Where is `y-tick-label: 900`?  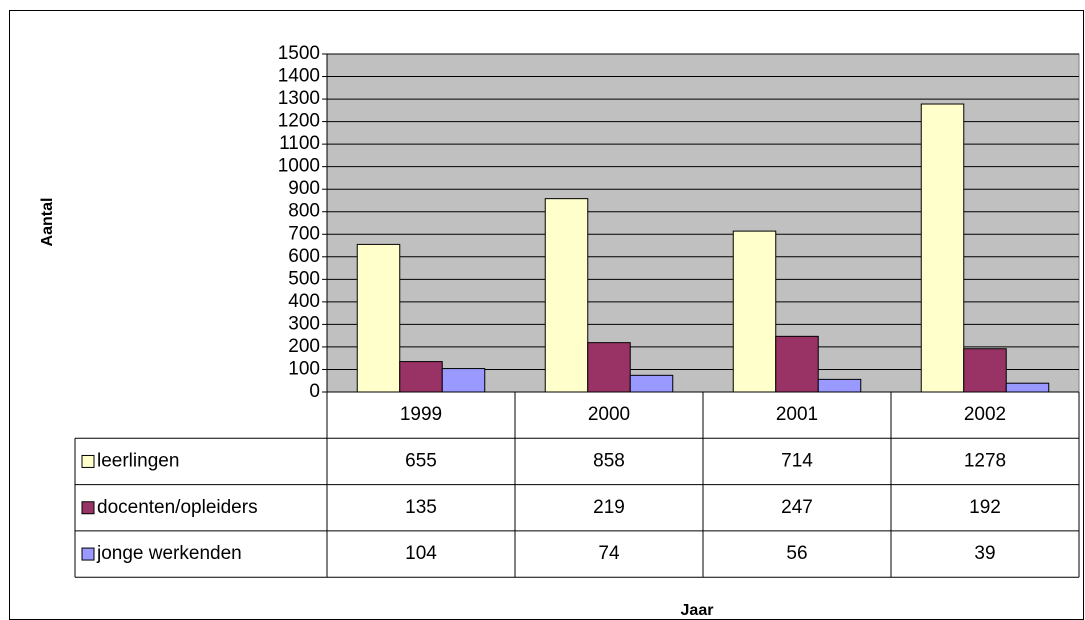 y-tick-label: 900 is located at coordinates (304, 188).